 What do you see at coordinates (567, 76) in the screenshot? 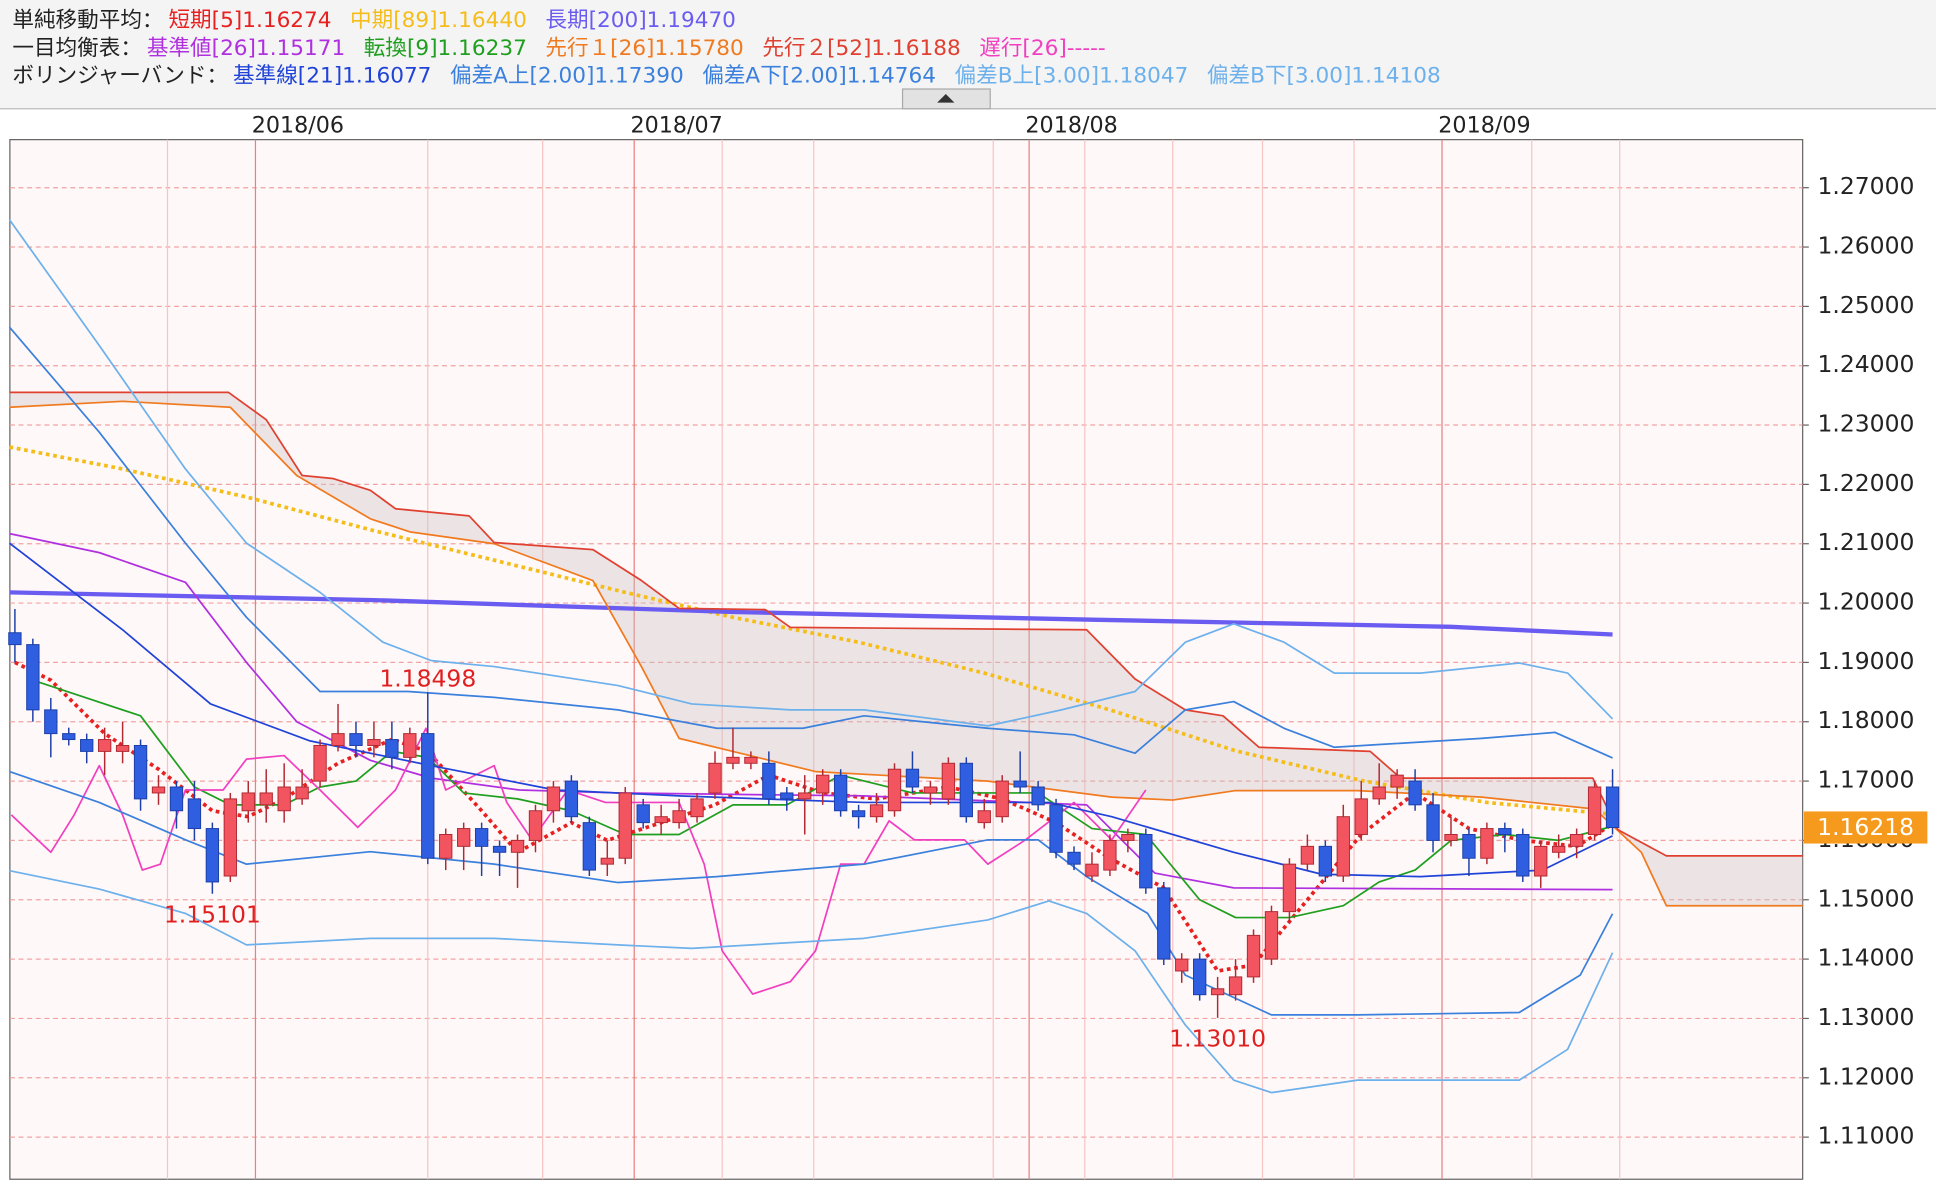
I see `legend-entry: 偏差A上[2.00]1.17390` at bounding box center [567, 76].